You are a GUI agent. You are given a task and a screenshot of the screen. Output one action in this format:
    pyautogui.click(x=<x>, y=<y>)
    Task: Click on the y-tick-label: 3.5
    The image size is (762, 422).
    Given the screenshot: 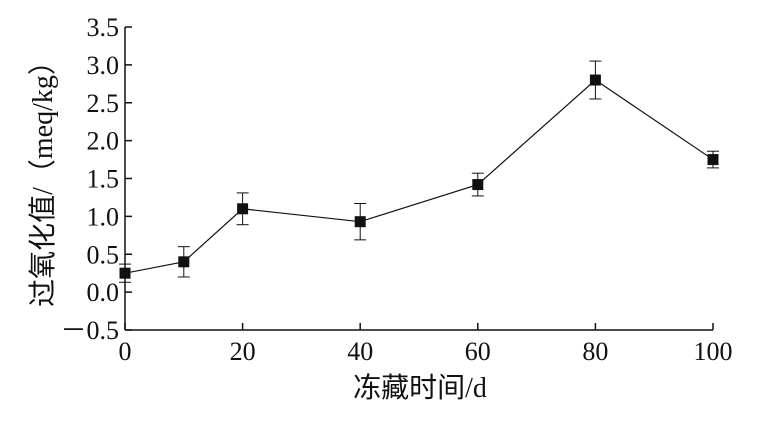 What is the action you would take?
    pyautogui.click(x=103, y=27)
    